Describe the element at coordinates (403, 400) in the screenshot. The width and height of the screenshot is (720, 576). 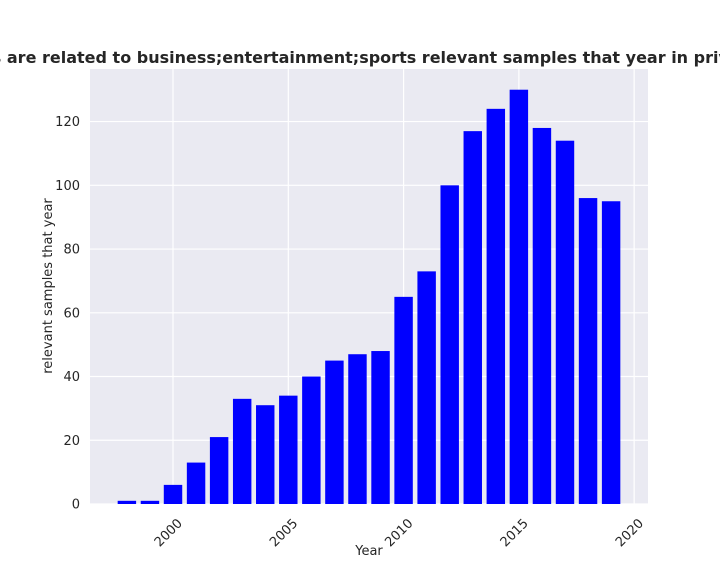
I see `bar-2010` at that location.